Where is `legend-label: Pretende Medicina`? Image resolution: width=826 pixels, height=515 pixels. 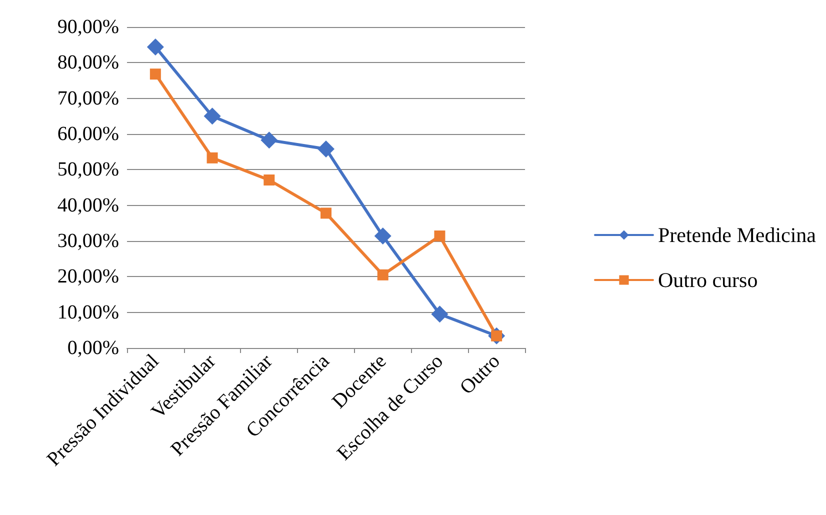 legend-label: Pretende Medicina is located at coordinates (737, 235).